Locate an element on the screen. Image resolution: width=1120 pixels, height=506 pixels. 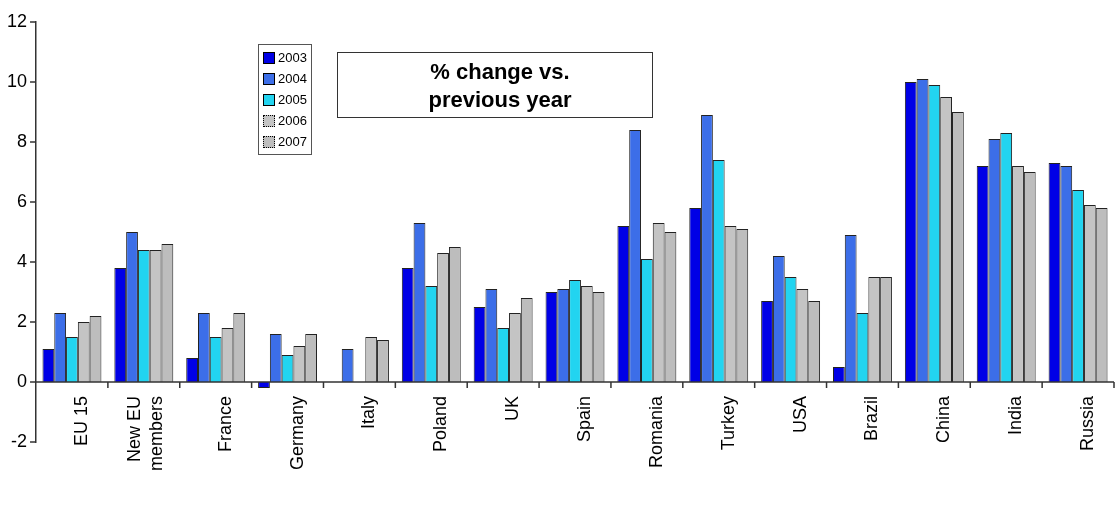
x-tick-label: Turkey is located at coordinates (727, 423).